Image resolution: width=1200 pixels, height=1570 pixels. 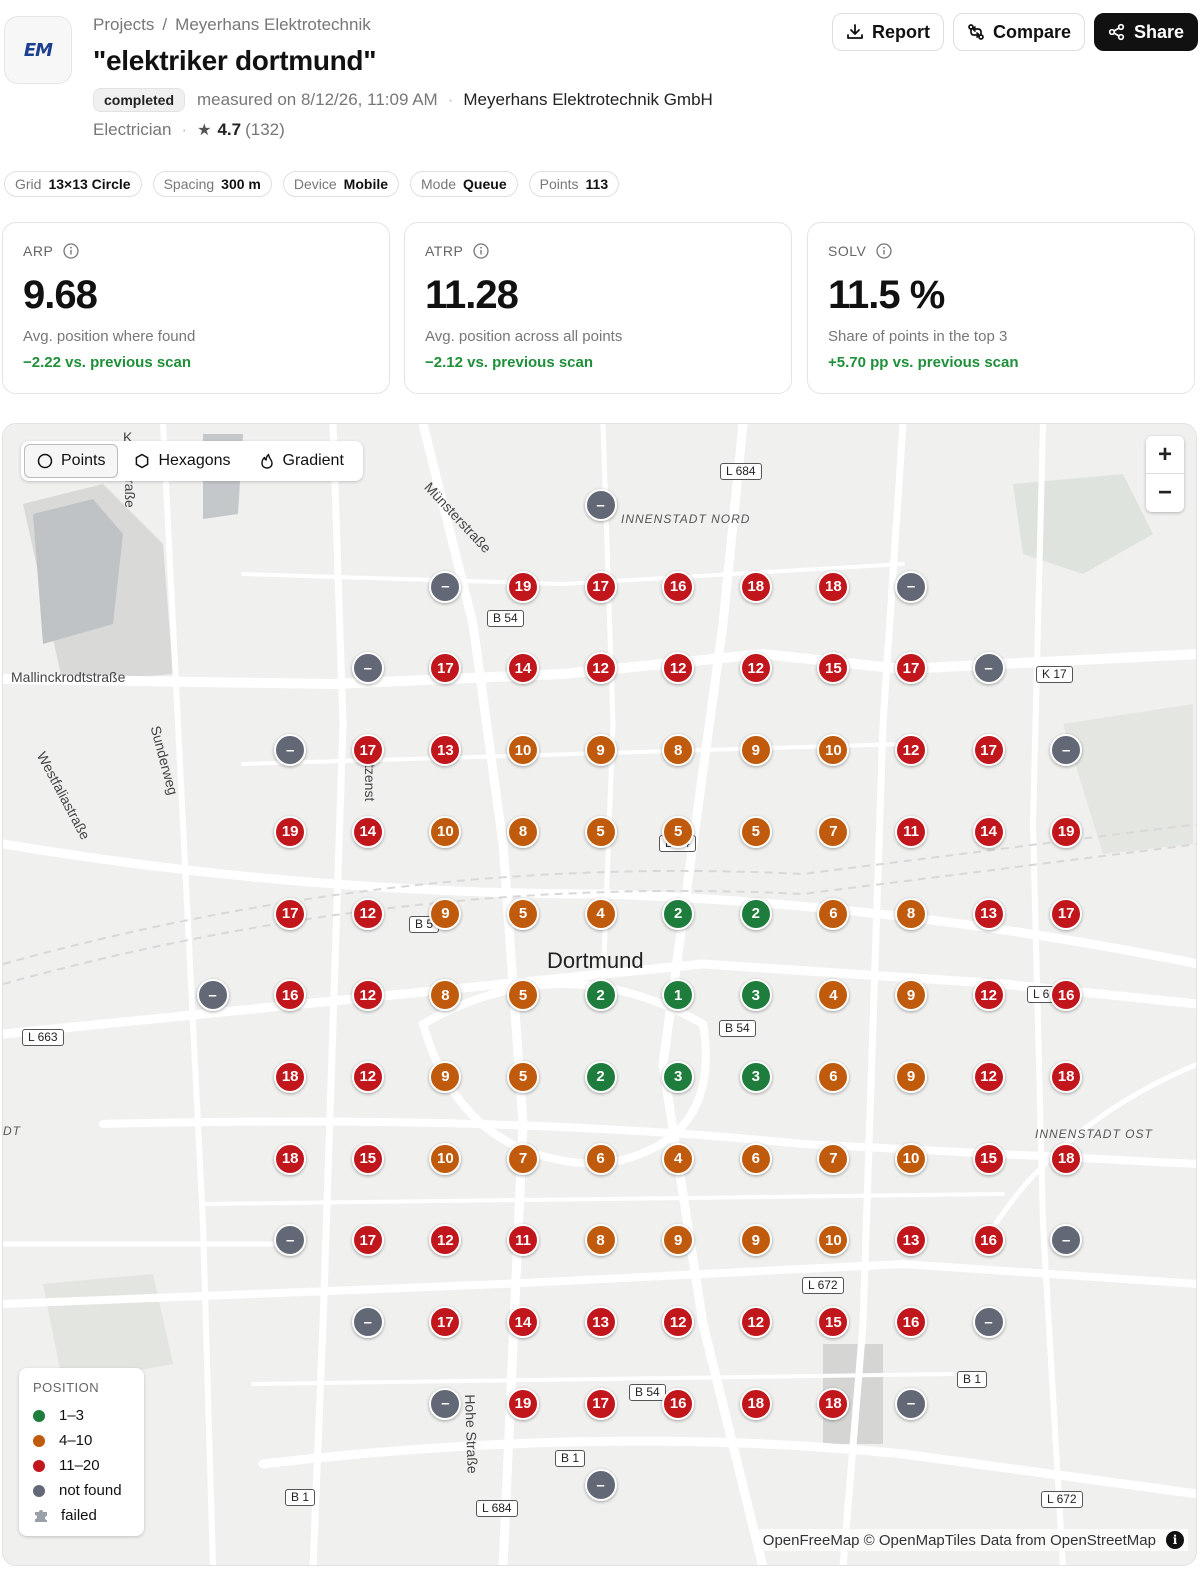 What do you see at coordinates (811, 1540) in the screenshot?
I see `attribution-openfreemap: OpenFreeMap` at bounding box center [811, 1540].